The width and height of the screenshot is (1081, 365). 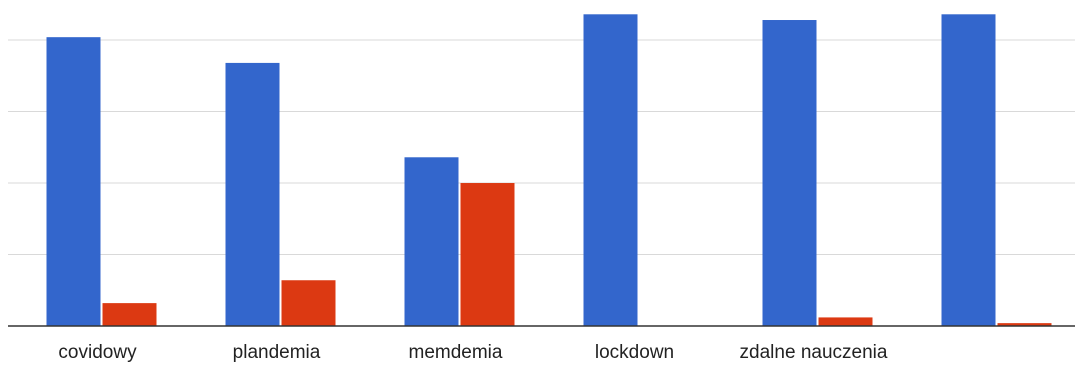 What do you see at coordinates (97, 352) in the screenshot?
I see `x-tick-label: covidowy` at bounding box center [97, 352].